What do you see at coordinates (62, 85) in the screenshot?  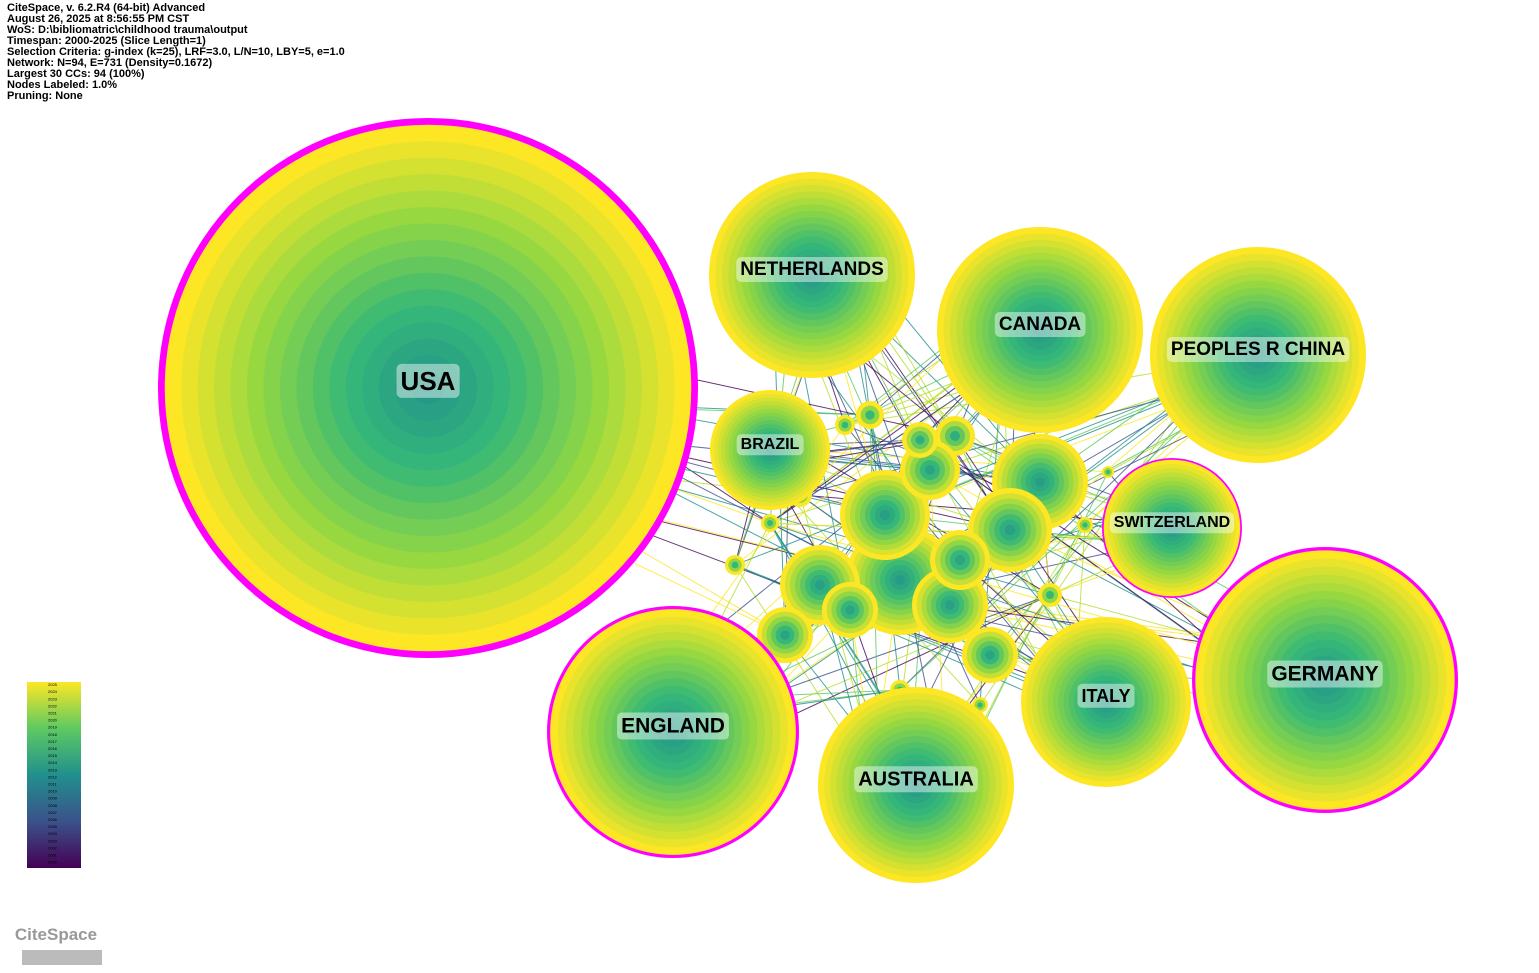 I see `header-line: Nodes Labeled: 1.0%` at bounding box center [62, 85].